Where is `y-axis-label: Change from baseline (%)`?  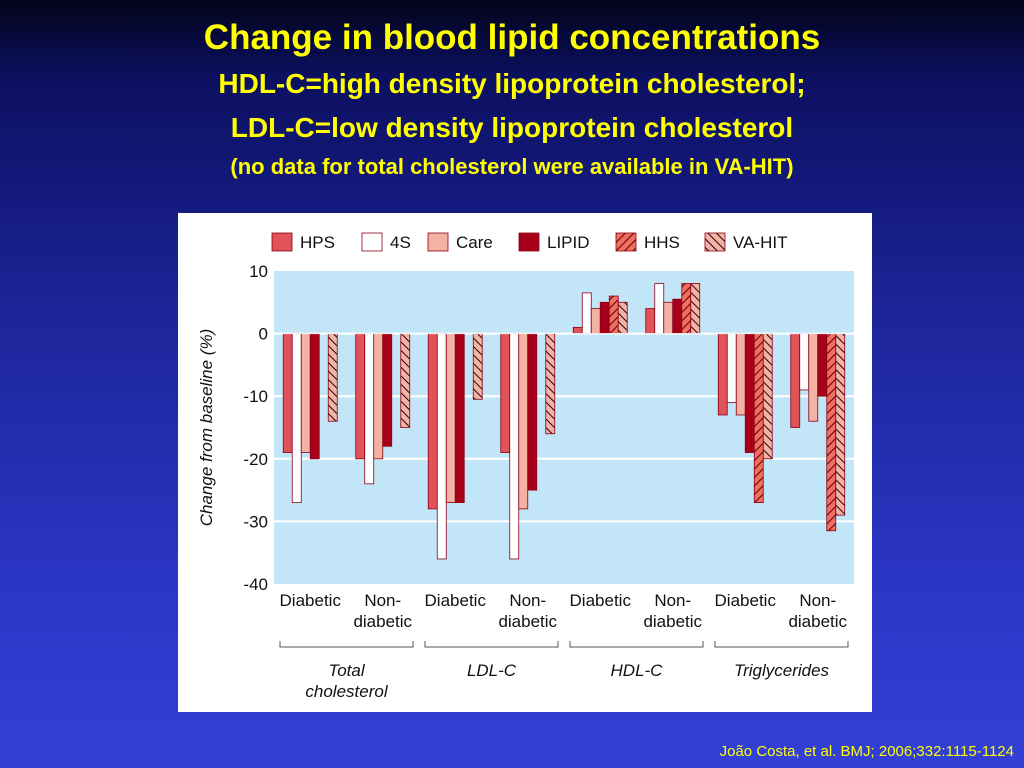
y-axis-label: Change from baseline (%) is located at coordinates (206, 427).